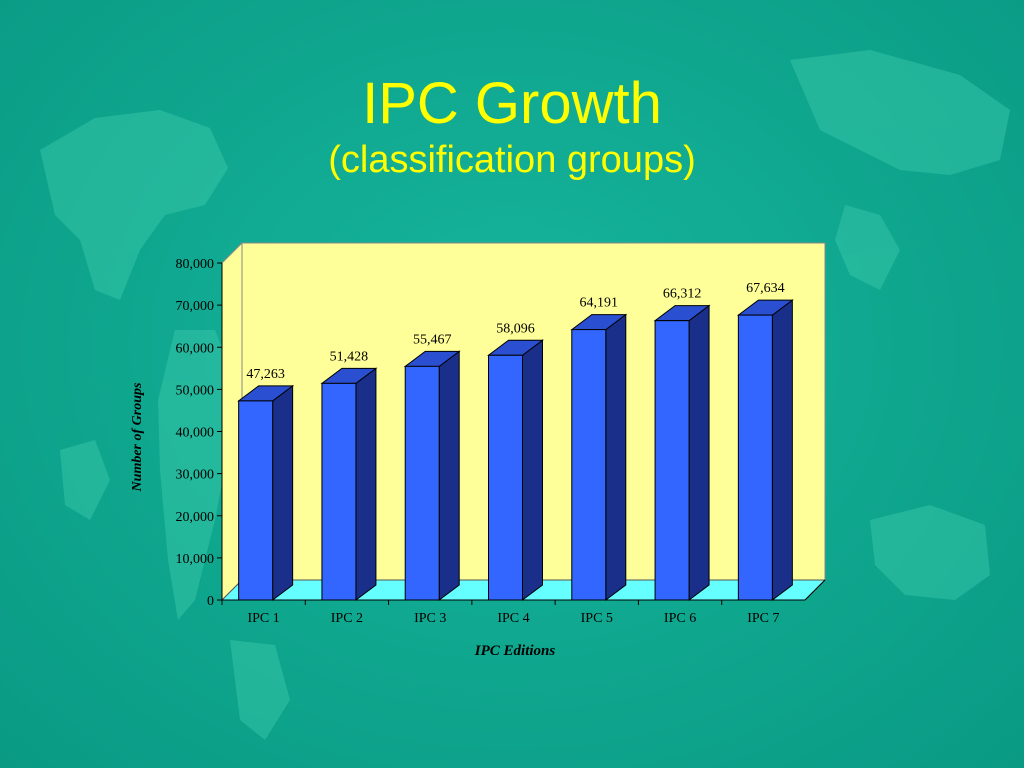  I want to click on bar-7: 67,634, so click(765, 441).